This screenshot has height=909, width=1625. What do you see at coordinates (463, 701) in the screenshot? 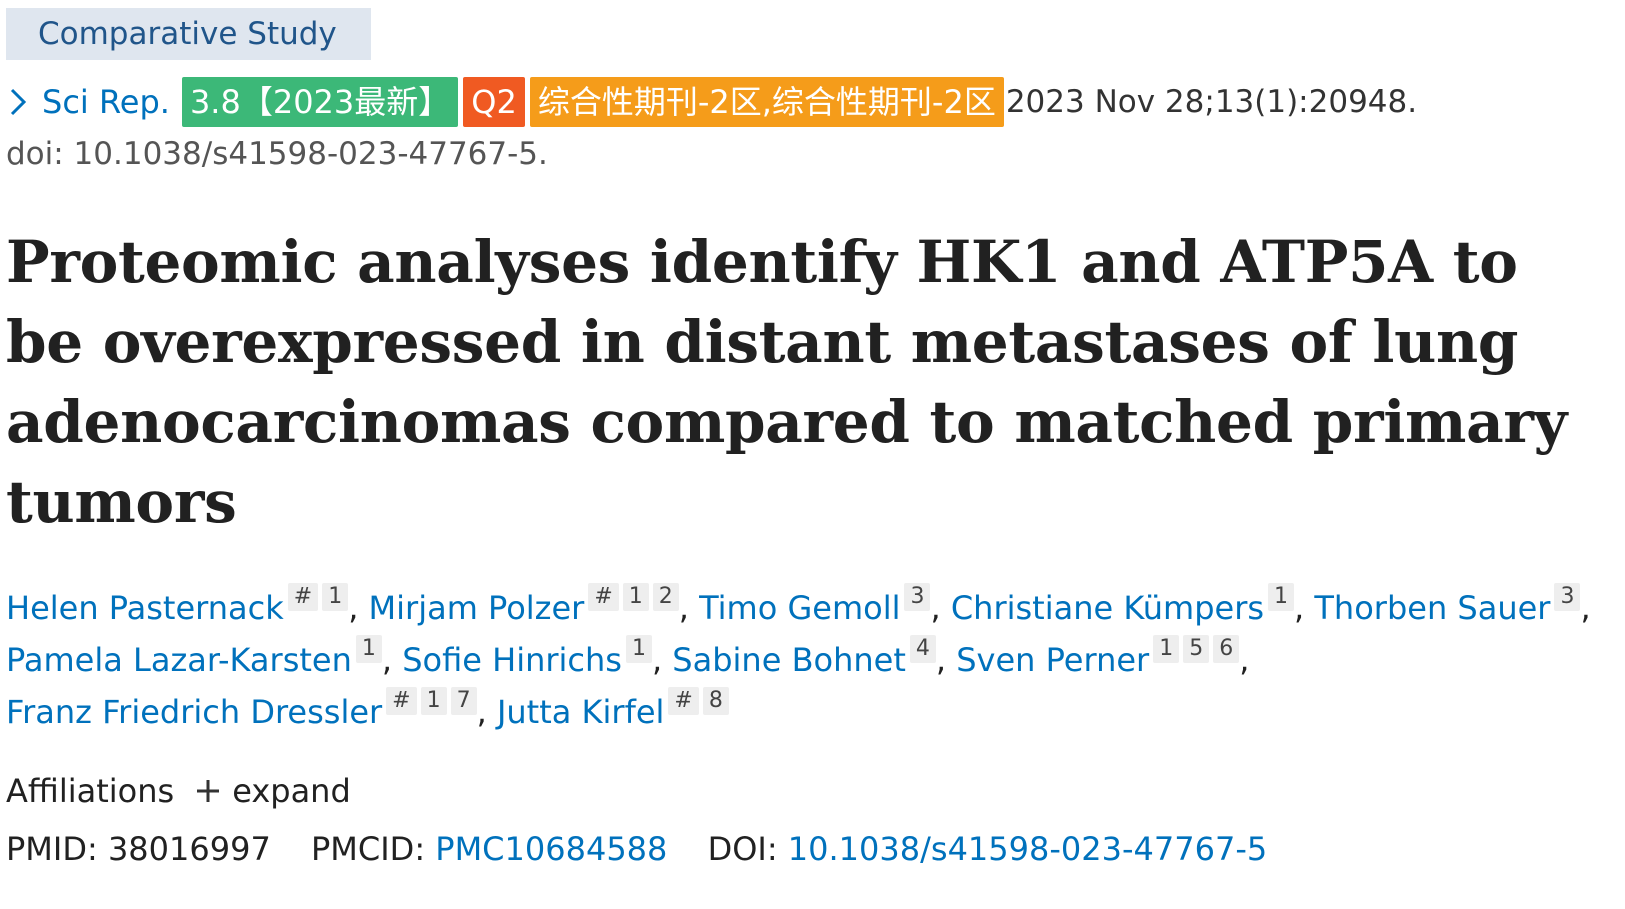
I see `affiliation-ref: 7` at bounding box center [463, 701].